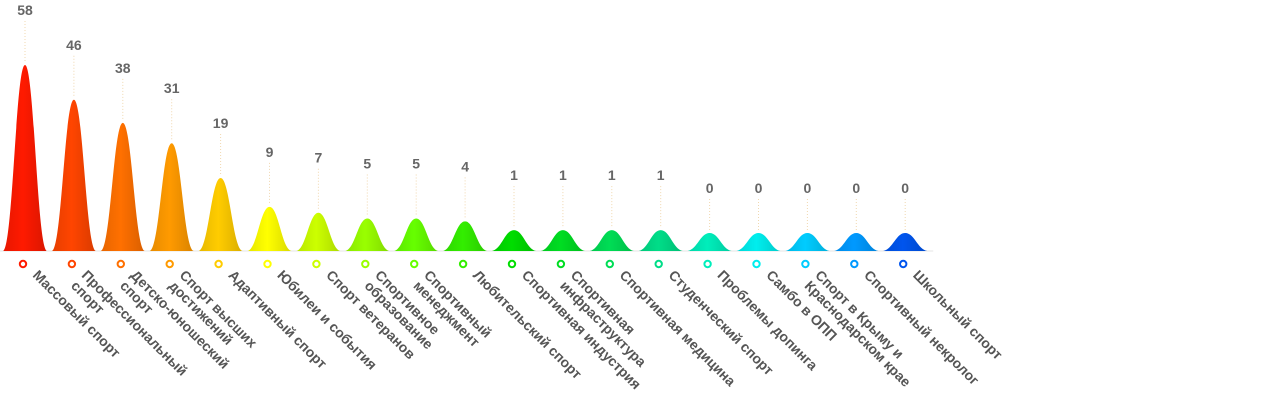 The width and height of the screenshot is (1280, 415). I want to click on data-label: 58, so click(25, 10).